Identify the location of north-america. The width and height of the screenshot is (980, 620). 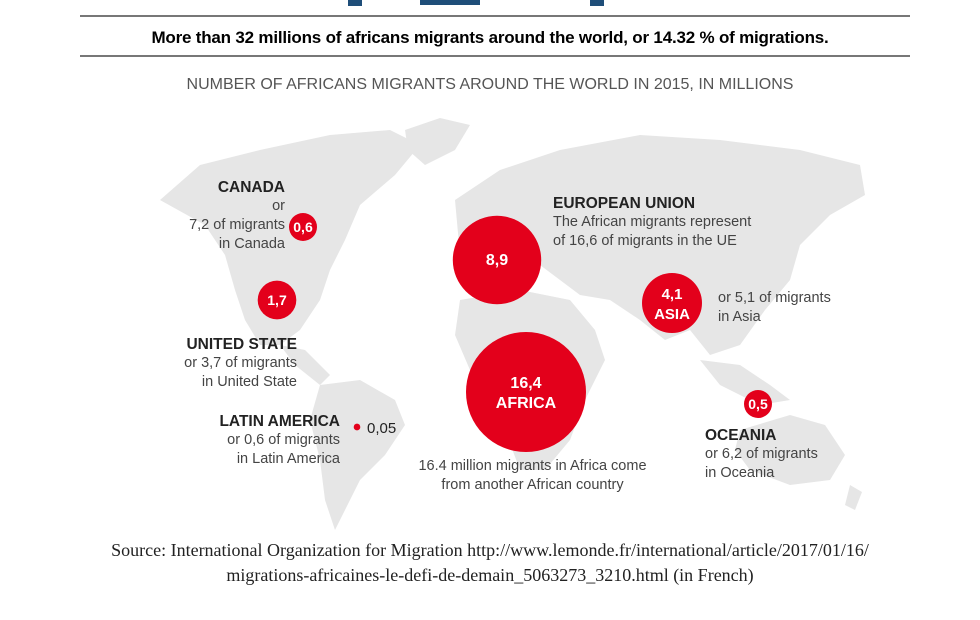
(290, 237).